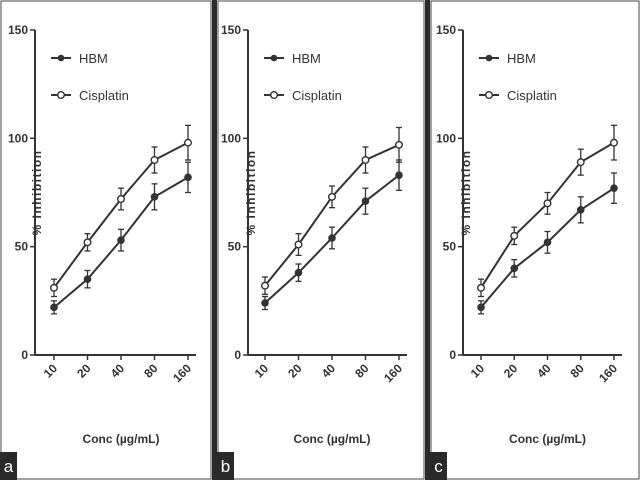  I want to click on panel-label: c, so click(438, 466).